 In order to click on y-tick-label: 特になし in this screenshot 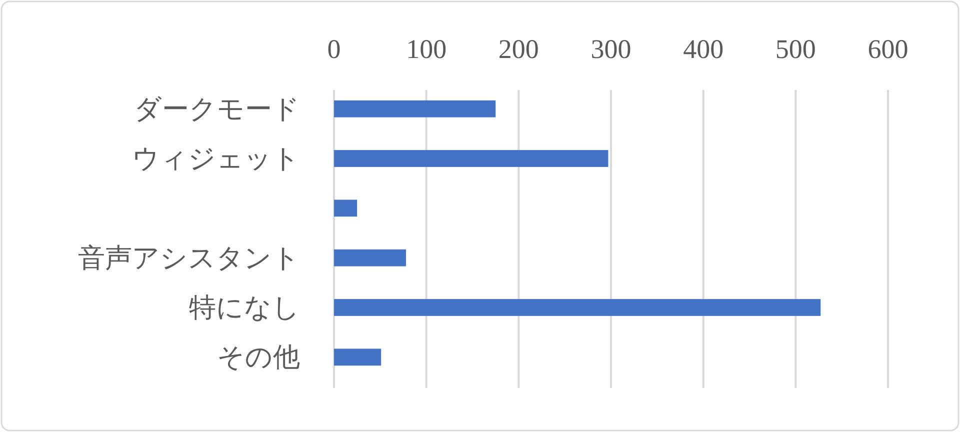, I will do `click(244, 307)`.